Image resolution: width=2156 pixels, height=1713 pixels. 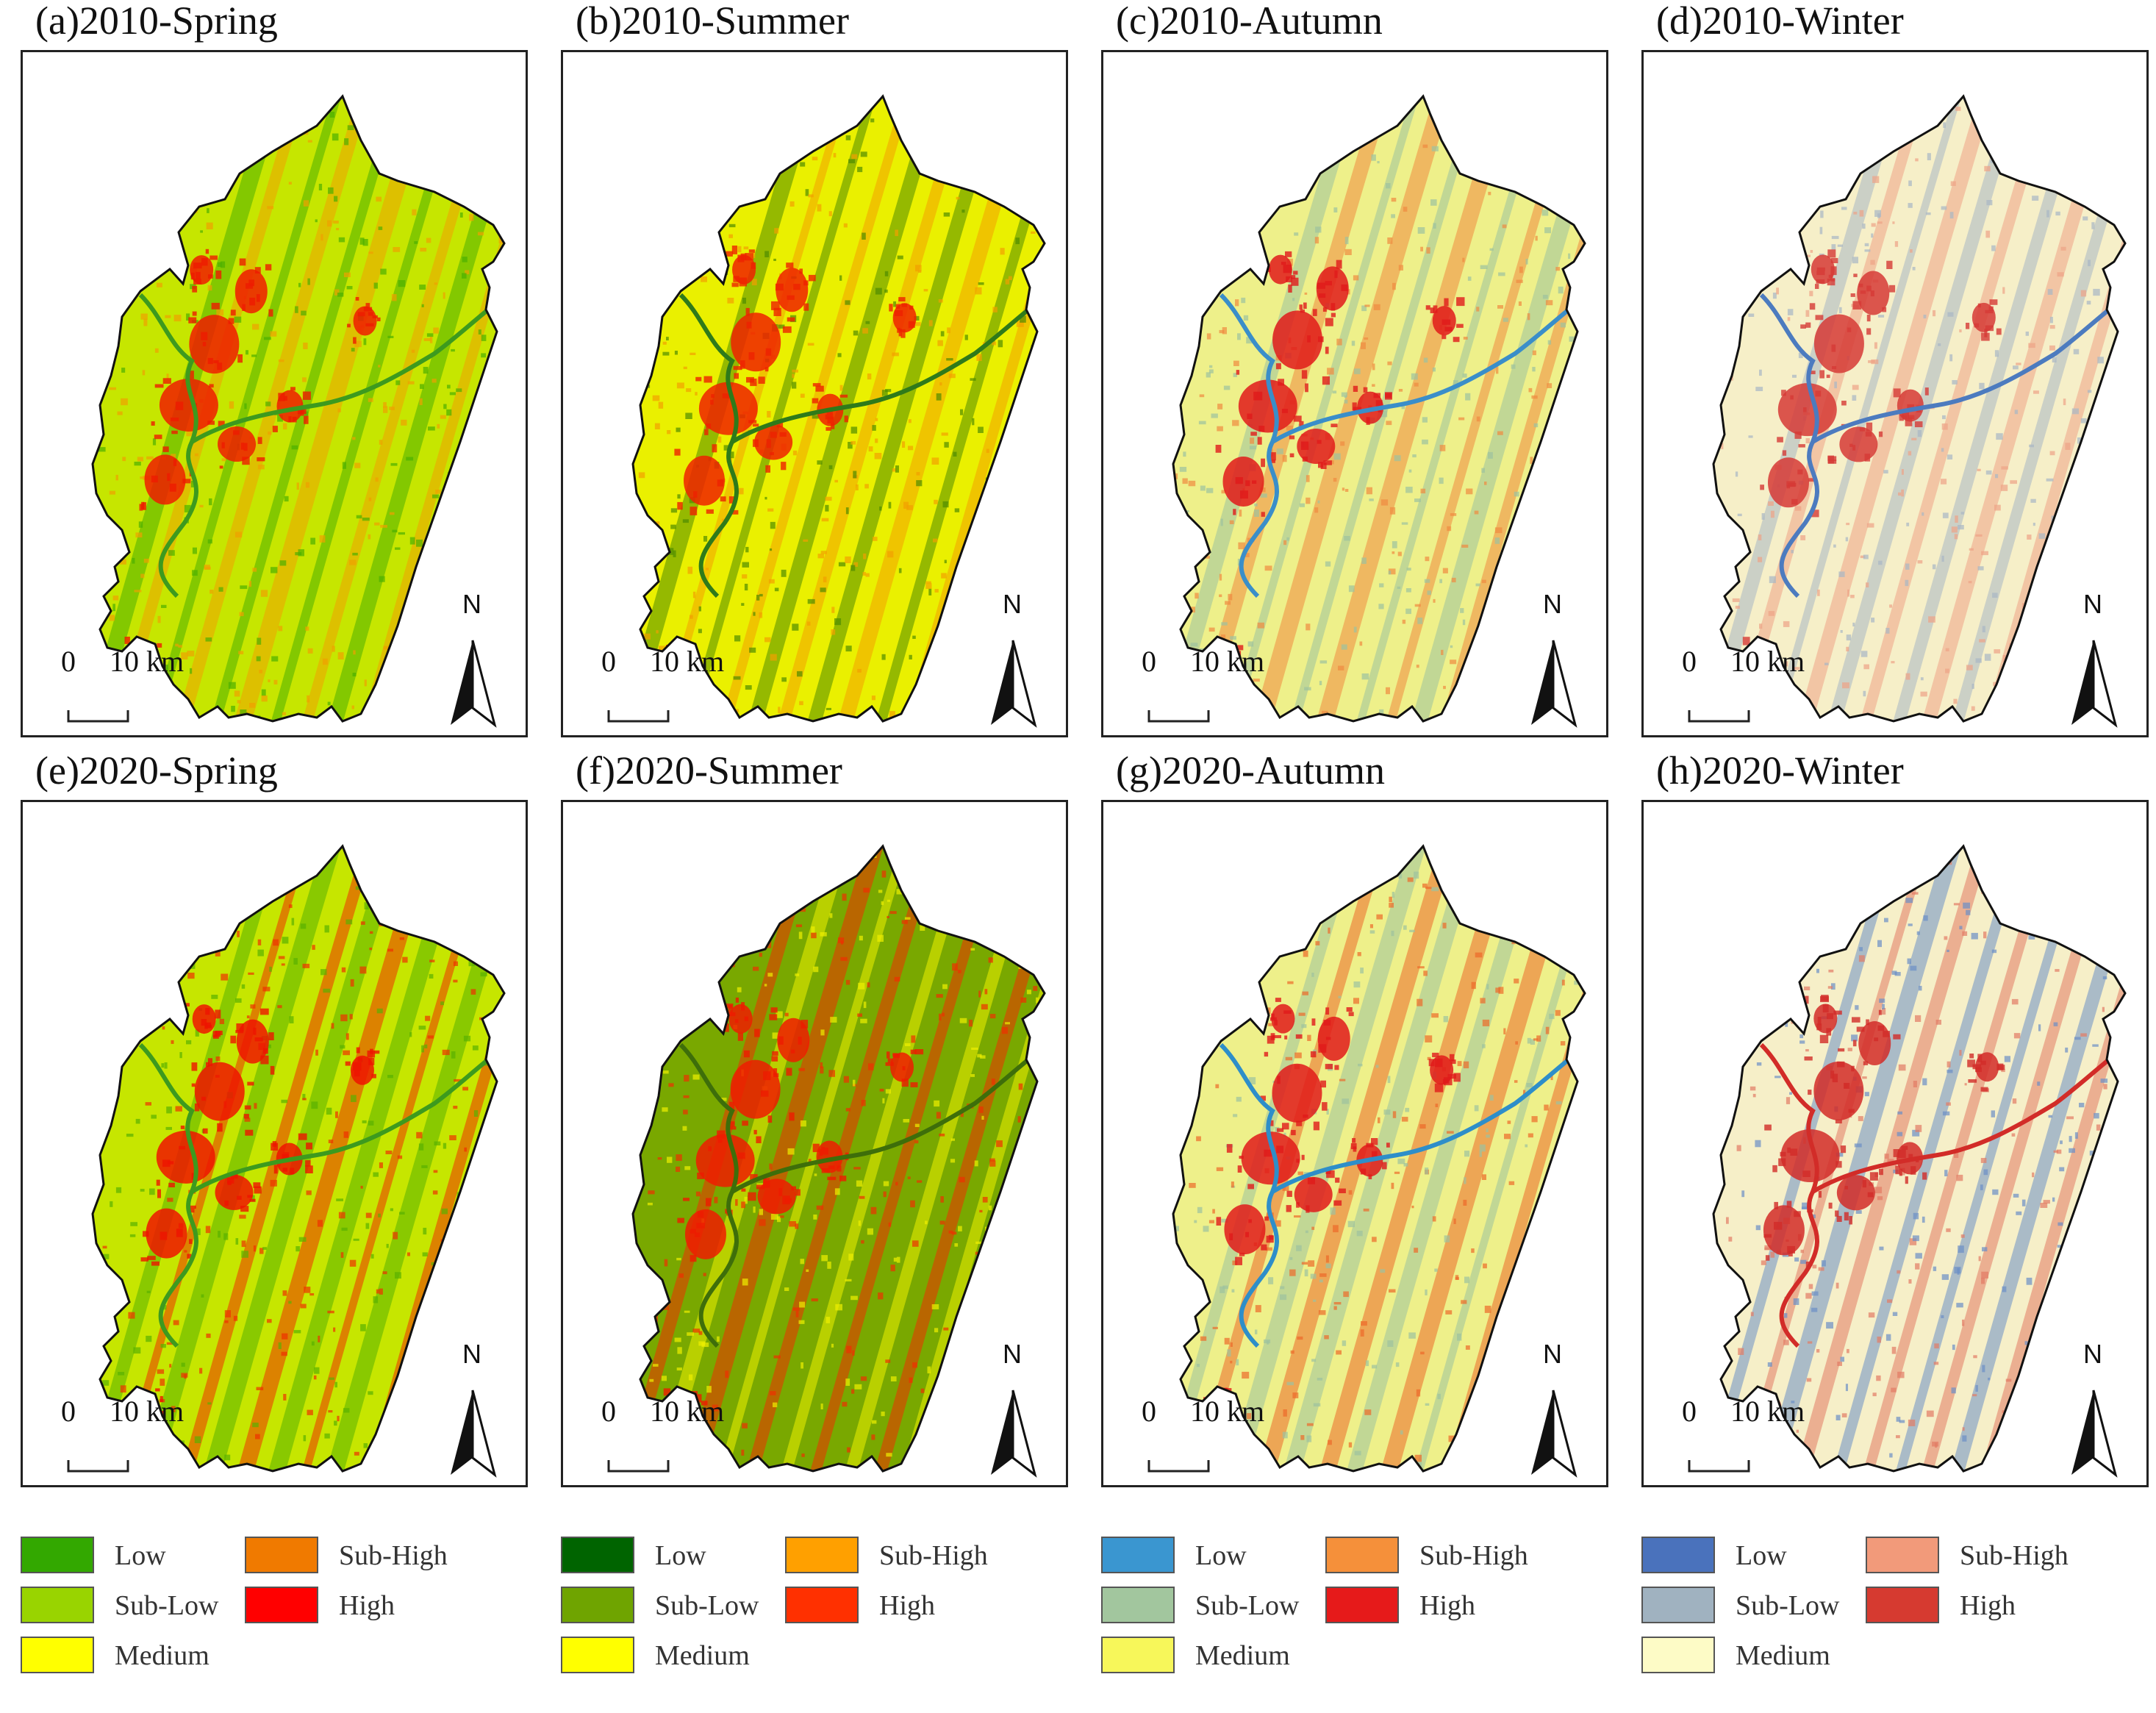 I want to click on map-panel: (e)2020-Spring 0 10 km N, so click(x=264, y=1118).